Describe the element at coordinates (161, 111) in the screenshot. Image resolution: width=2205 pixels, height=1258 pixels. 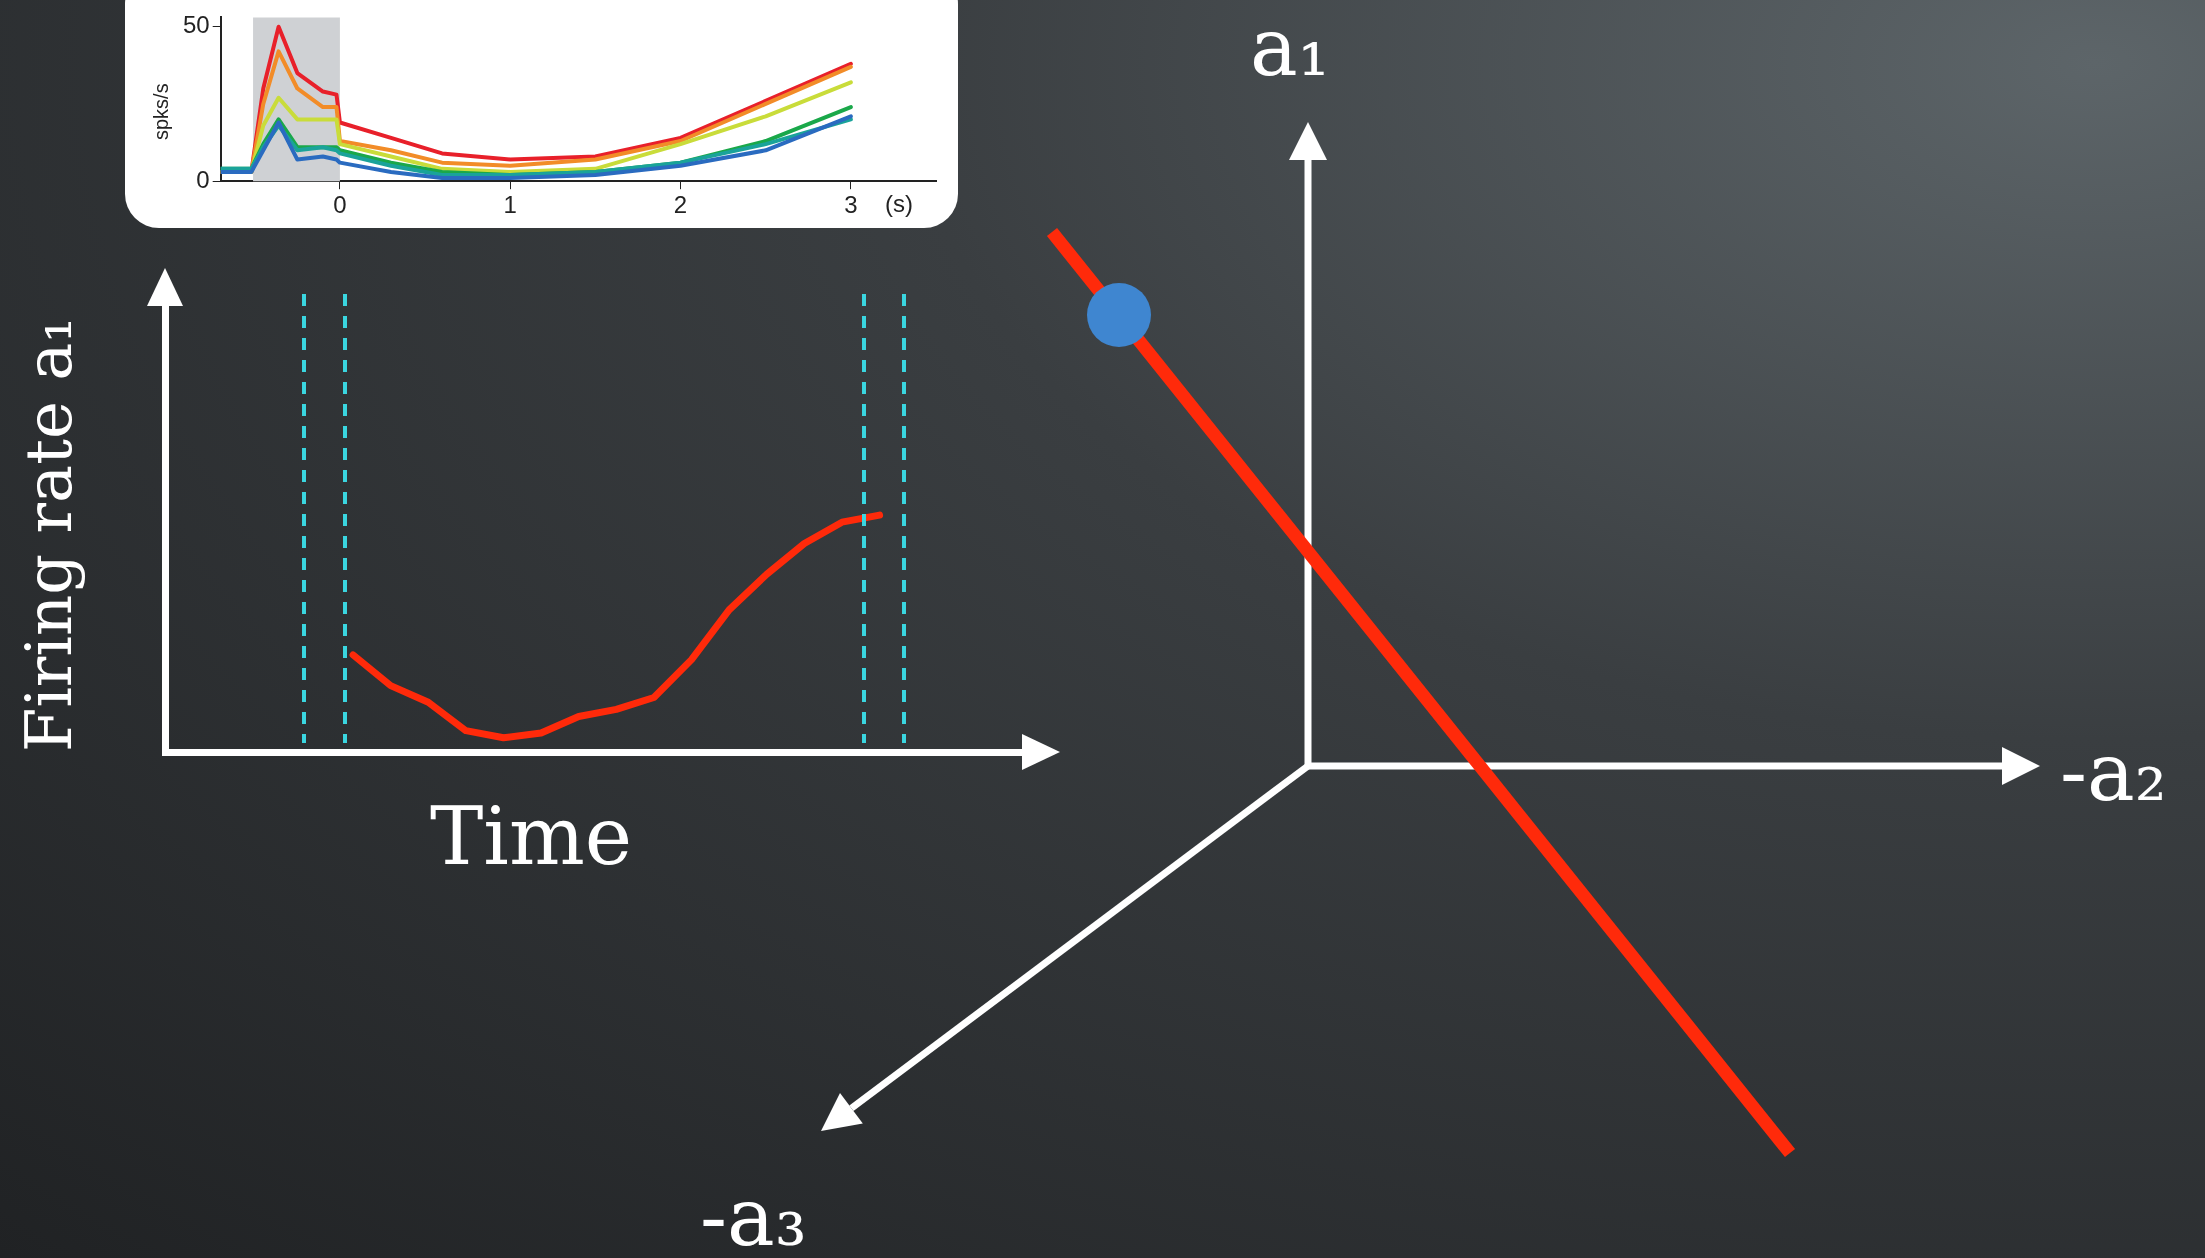
I see `y-axis-title: spks/s` at that location.